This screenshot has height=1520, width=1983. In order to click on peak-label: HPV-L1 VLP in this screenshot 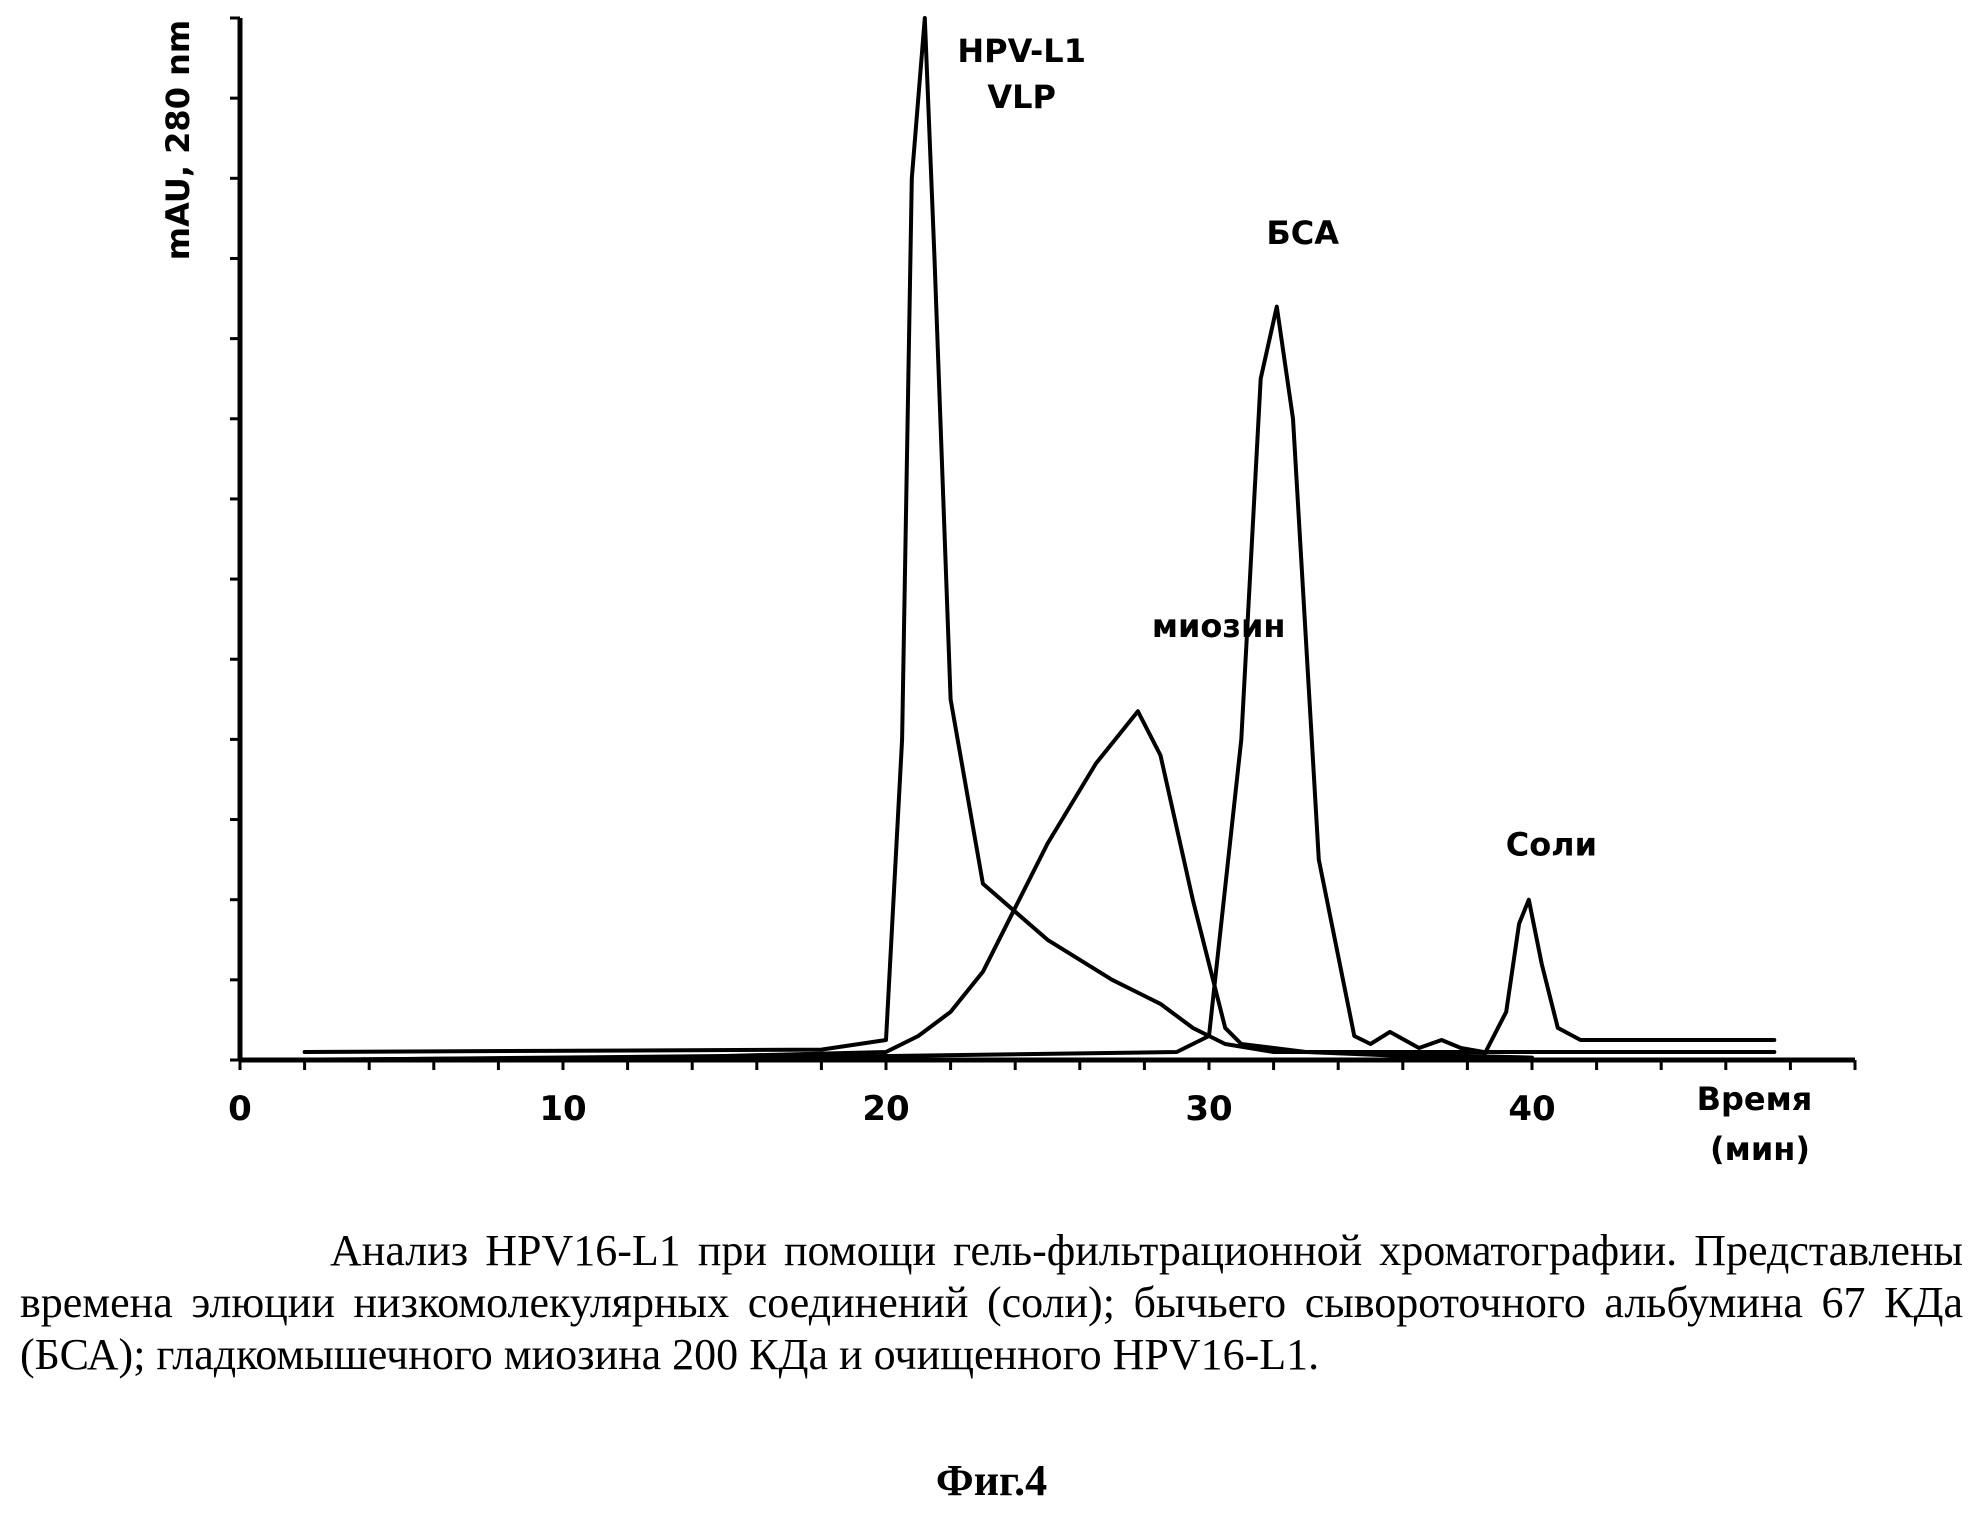, I will do `click(1021, 74)`.